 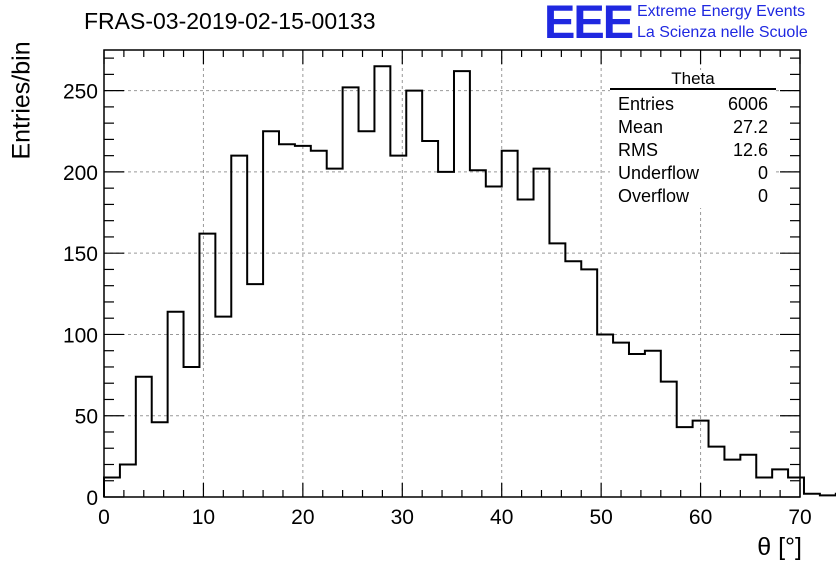 I want to click on y-tick-labels: 0 50 100 150 200 250, so click(x=80, y=295).